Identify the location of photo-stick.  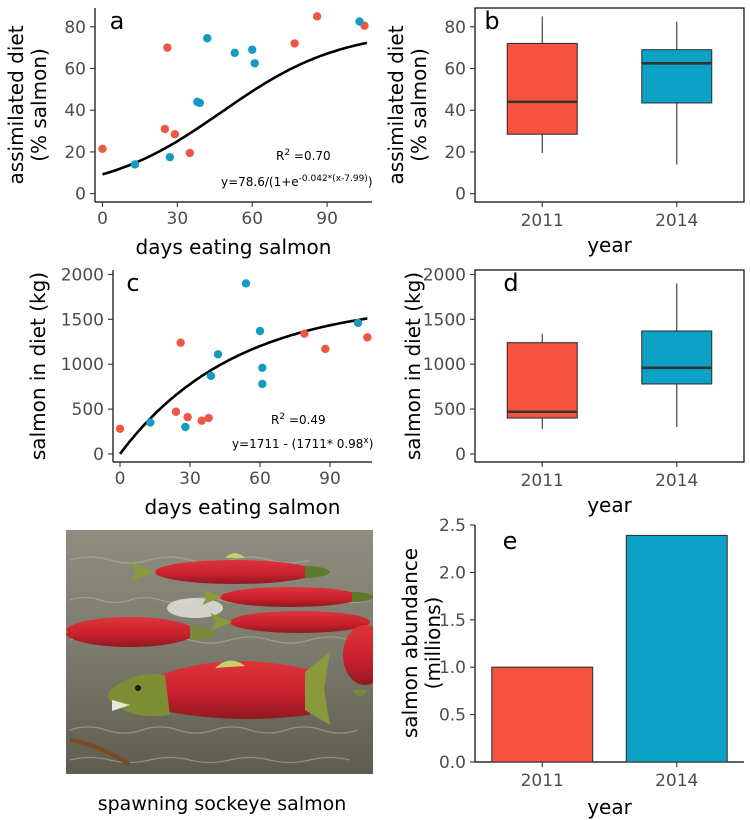
(100, 752).